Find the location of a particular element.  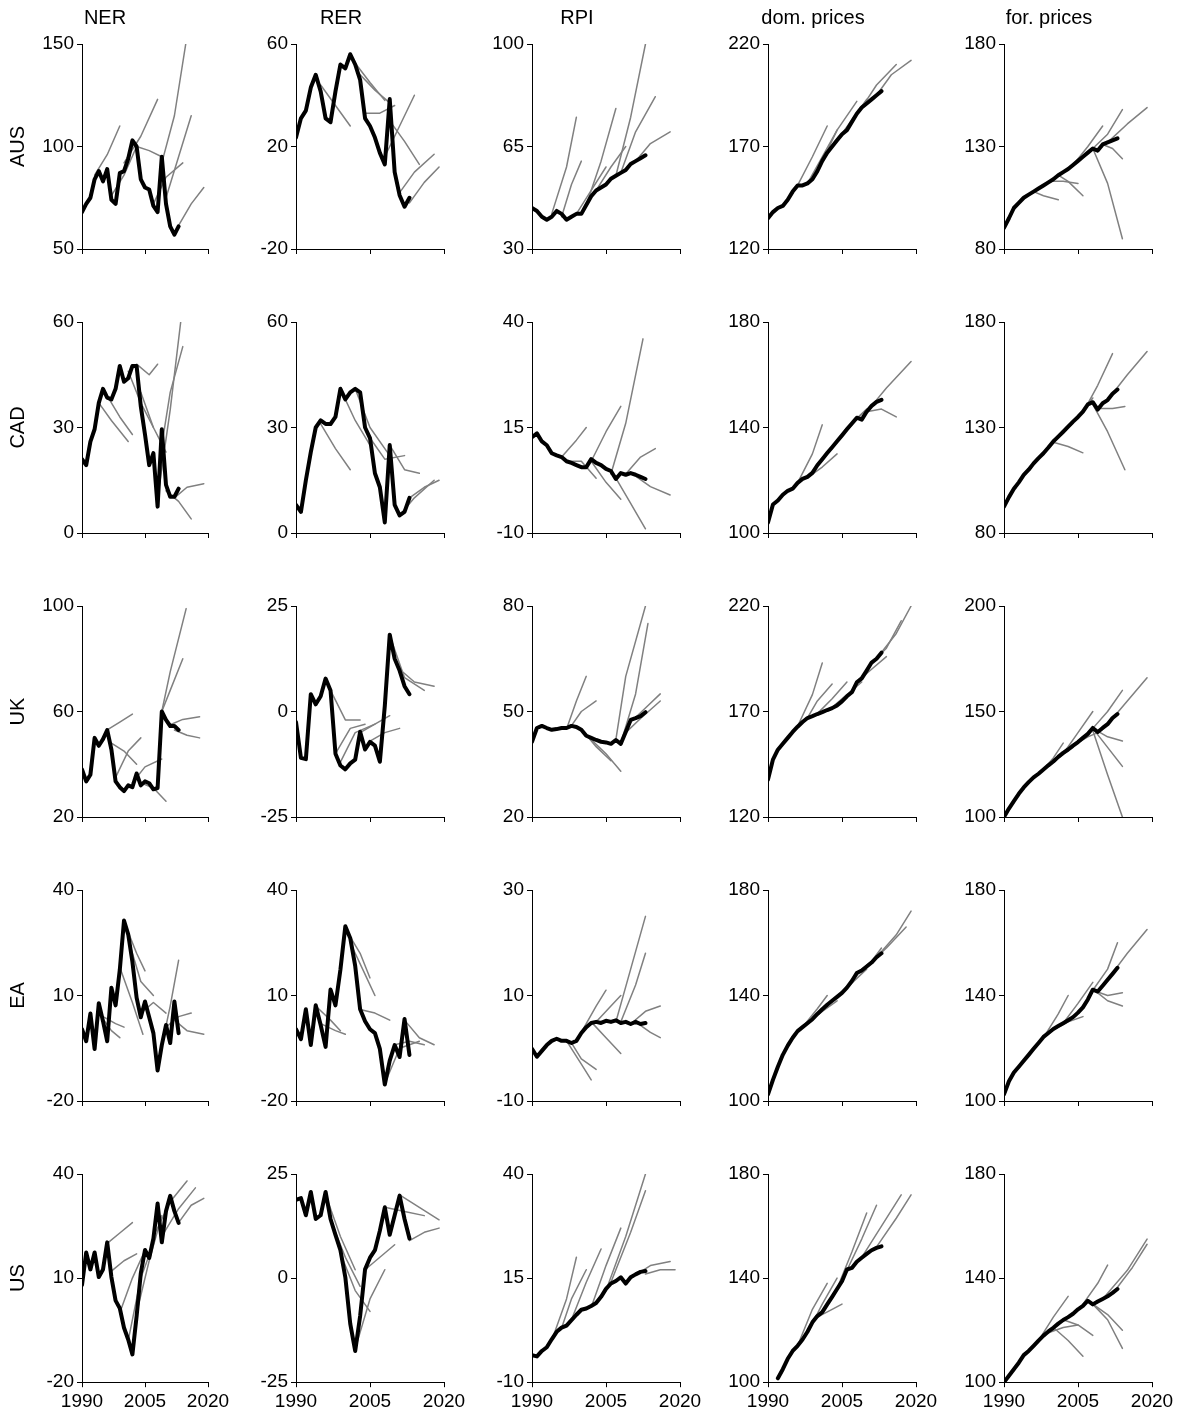

y-axis-title: CAD is located at coordinates (16, 427).